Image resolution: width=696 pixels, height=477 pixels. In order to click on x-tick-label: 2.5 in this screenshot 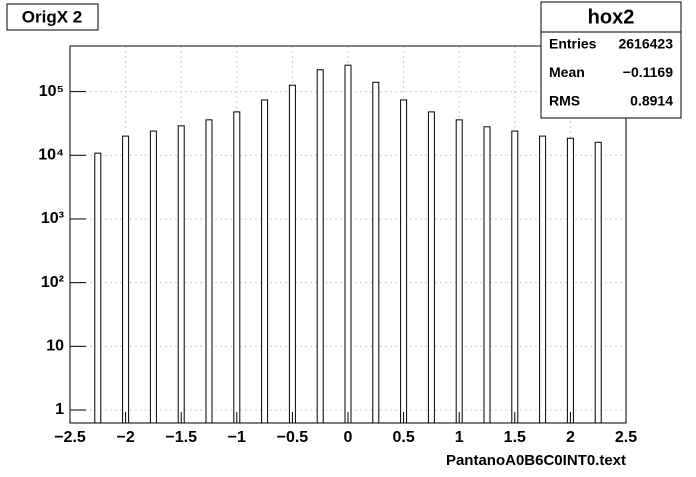, I will do `click(626, 437)`.